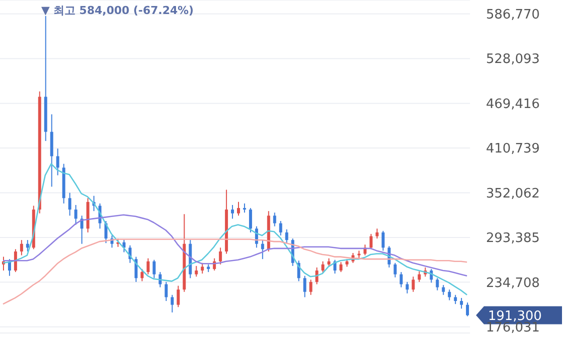  Describe the element at coordinates (513, 194) in the screenshot. I see `y-tick-label: 352,062` at that location.